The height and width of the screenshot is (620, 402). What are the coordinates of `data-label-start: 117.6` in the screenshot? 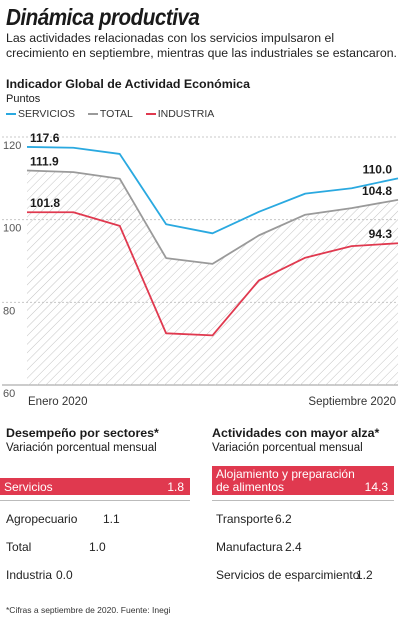 It's located at (45, 138).